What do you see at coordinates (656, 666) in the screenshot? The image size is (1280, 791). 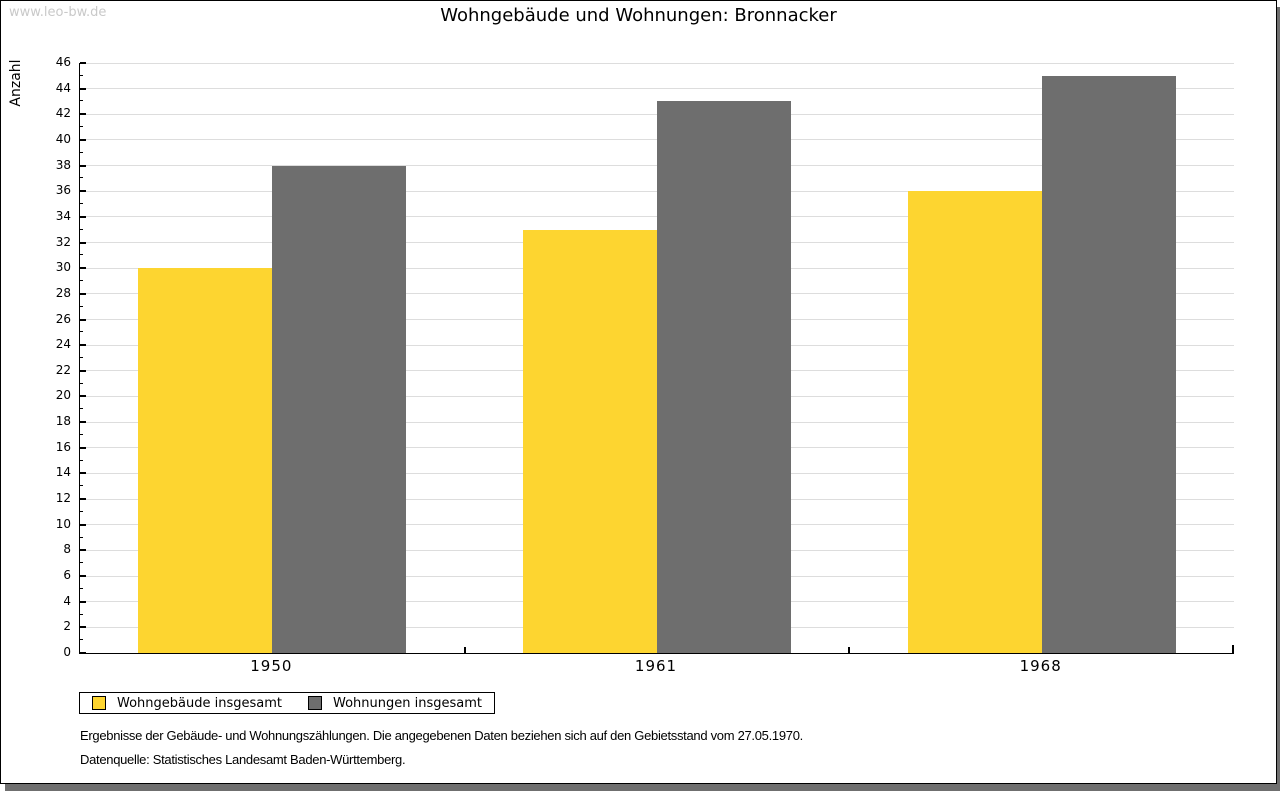 I see `x-tick-label: 1961` at bounding box center [656, 666].